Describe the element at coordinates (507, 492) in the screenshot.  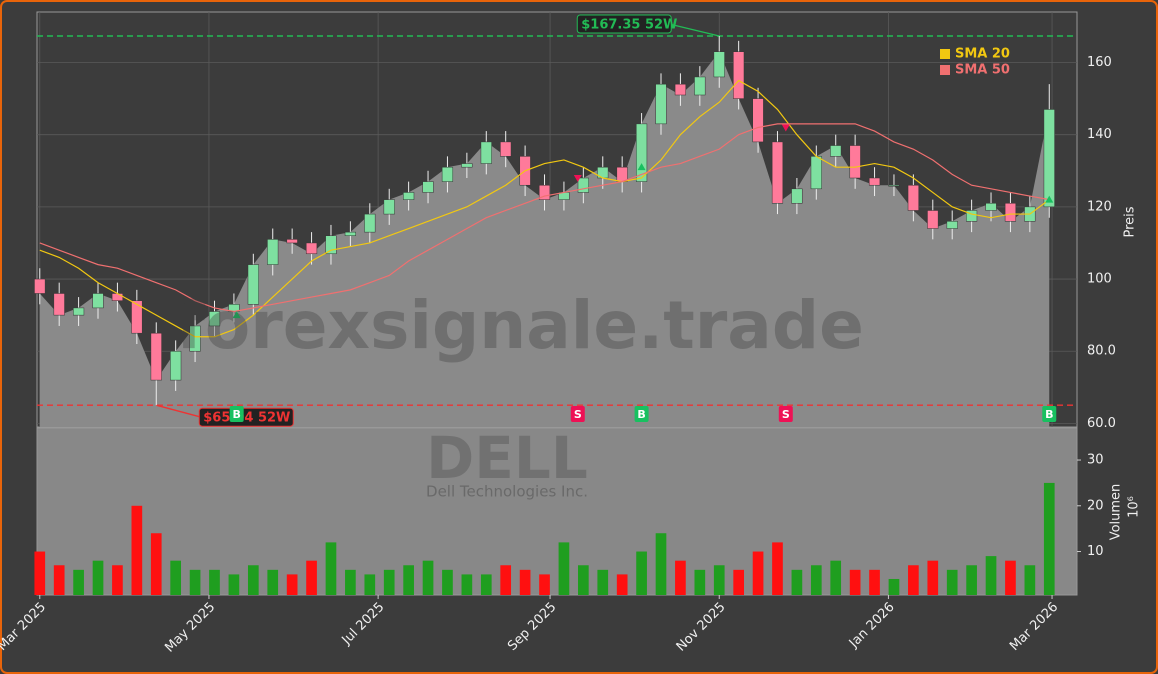
I see `company-watermark: Dell Technologies Inc.` at that location.